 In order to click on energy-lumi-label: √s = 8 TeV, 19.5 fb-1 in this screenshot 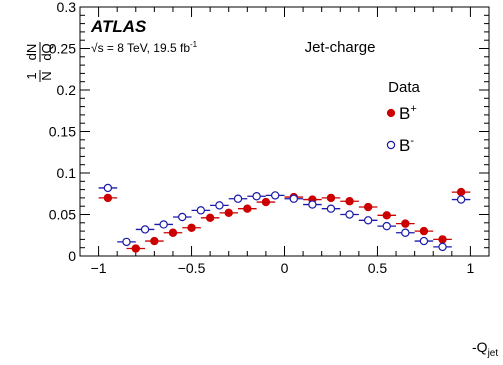, I will do `click(144, 47)`.